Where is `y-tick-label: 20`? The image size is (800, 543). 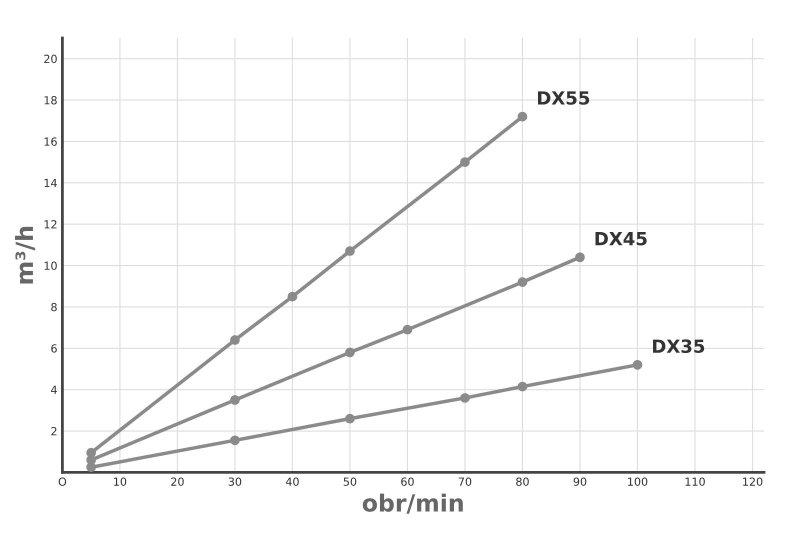
y-tick-label: 20 is located at coordinates (50, 59).